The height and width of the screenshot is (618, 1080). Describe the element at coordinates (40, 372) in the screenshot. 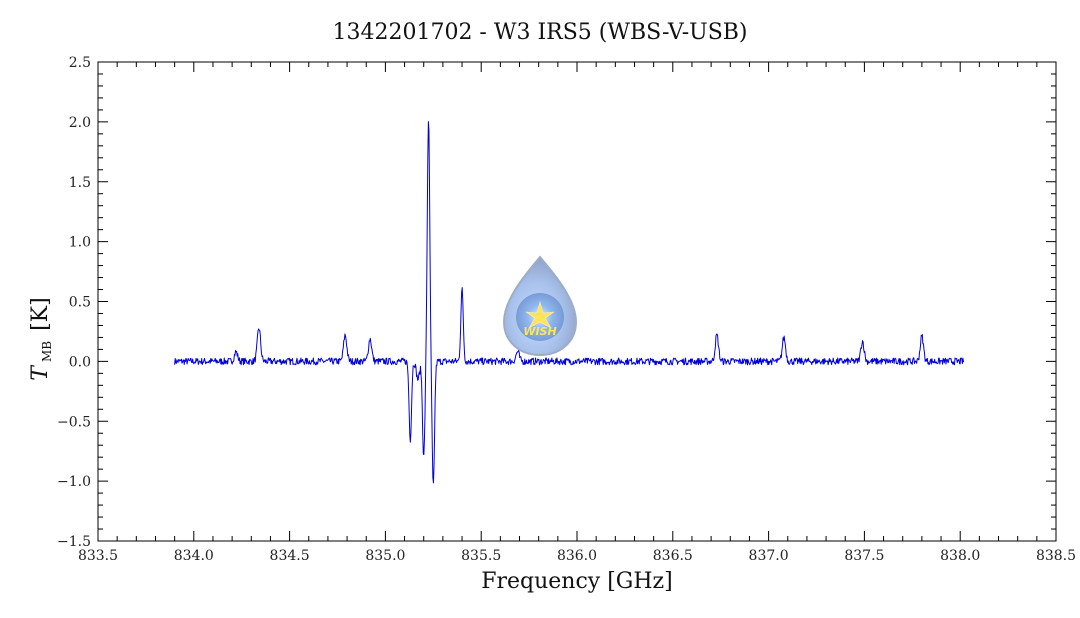

I see `y-axis-label-main: T` at that location.